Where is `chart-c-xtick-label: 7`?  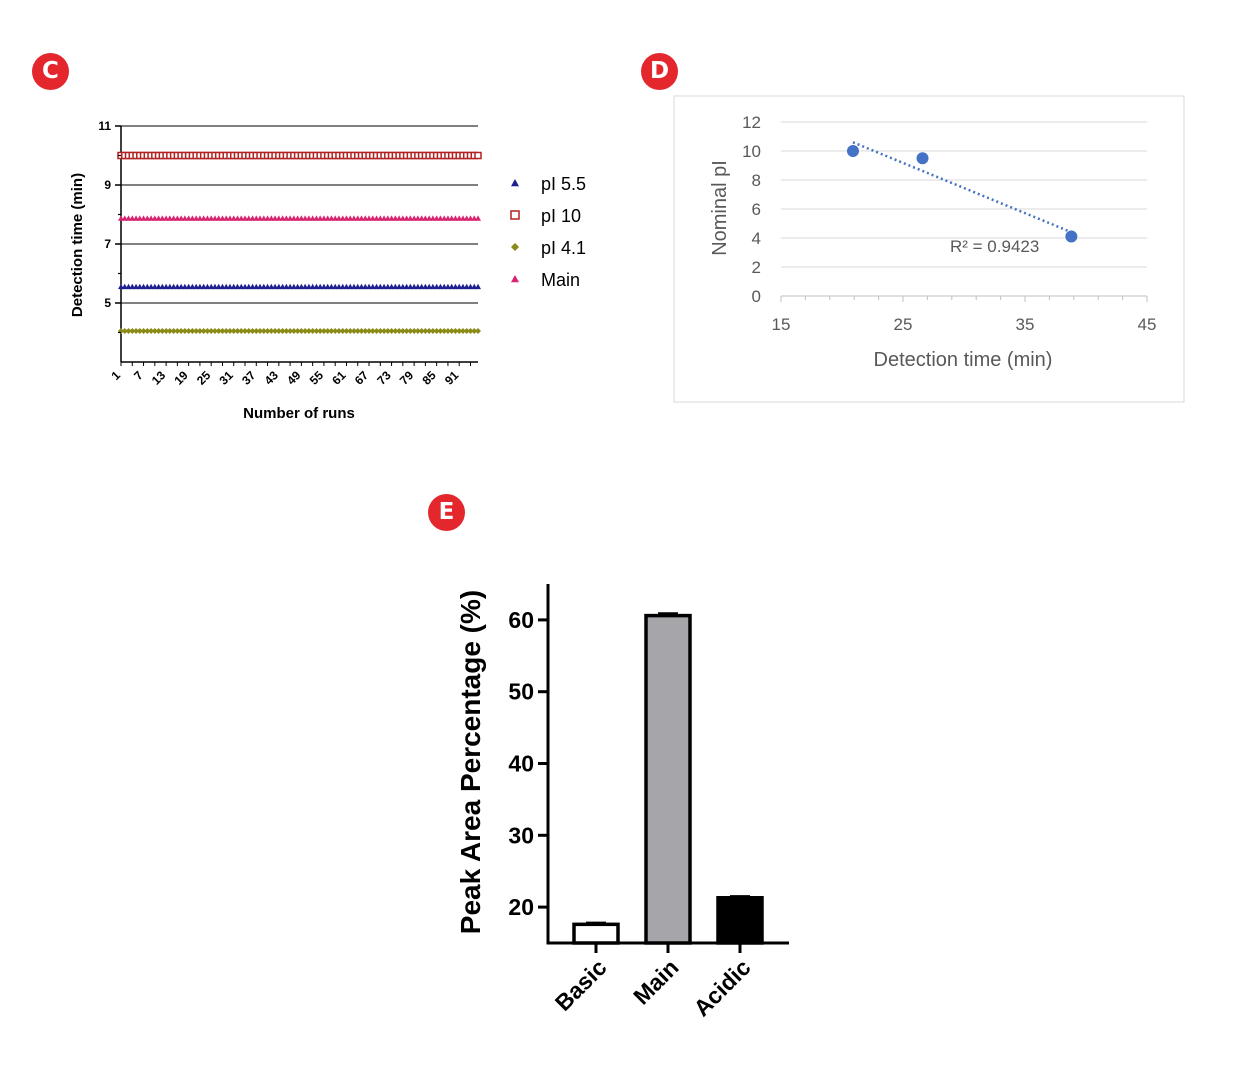 chart-c-xtick-label: 7 is located at coordinates (138, 375).